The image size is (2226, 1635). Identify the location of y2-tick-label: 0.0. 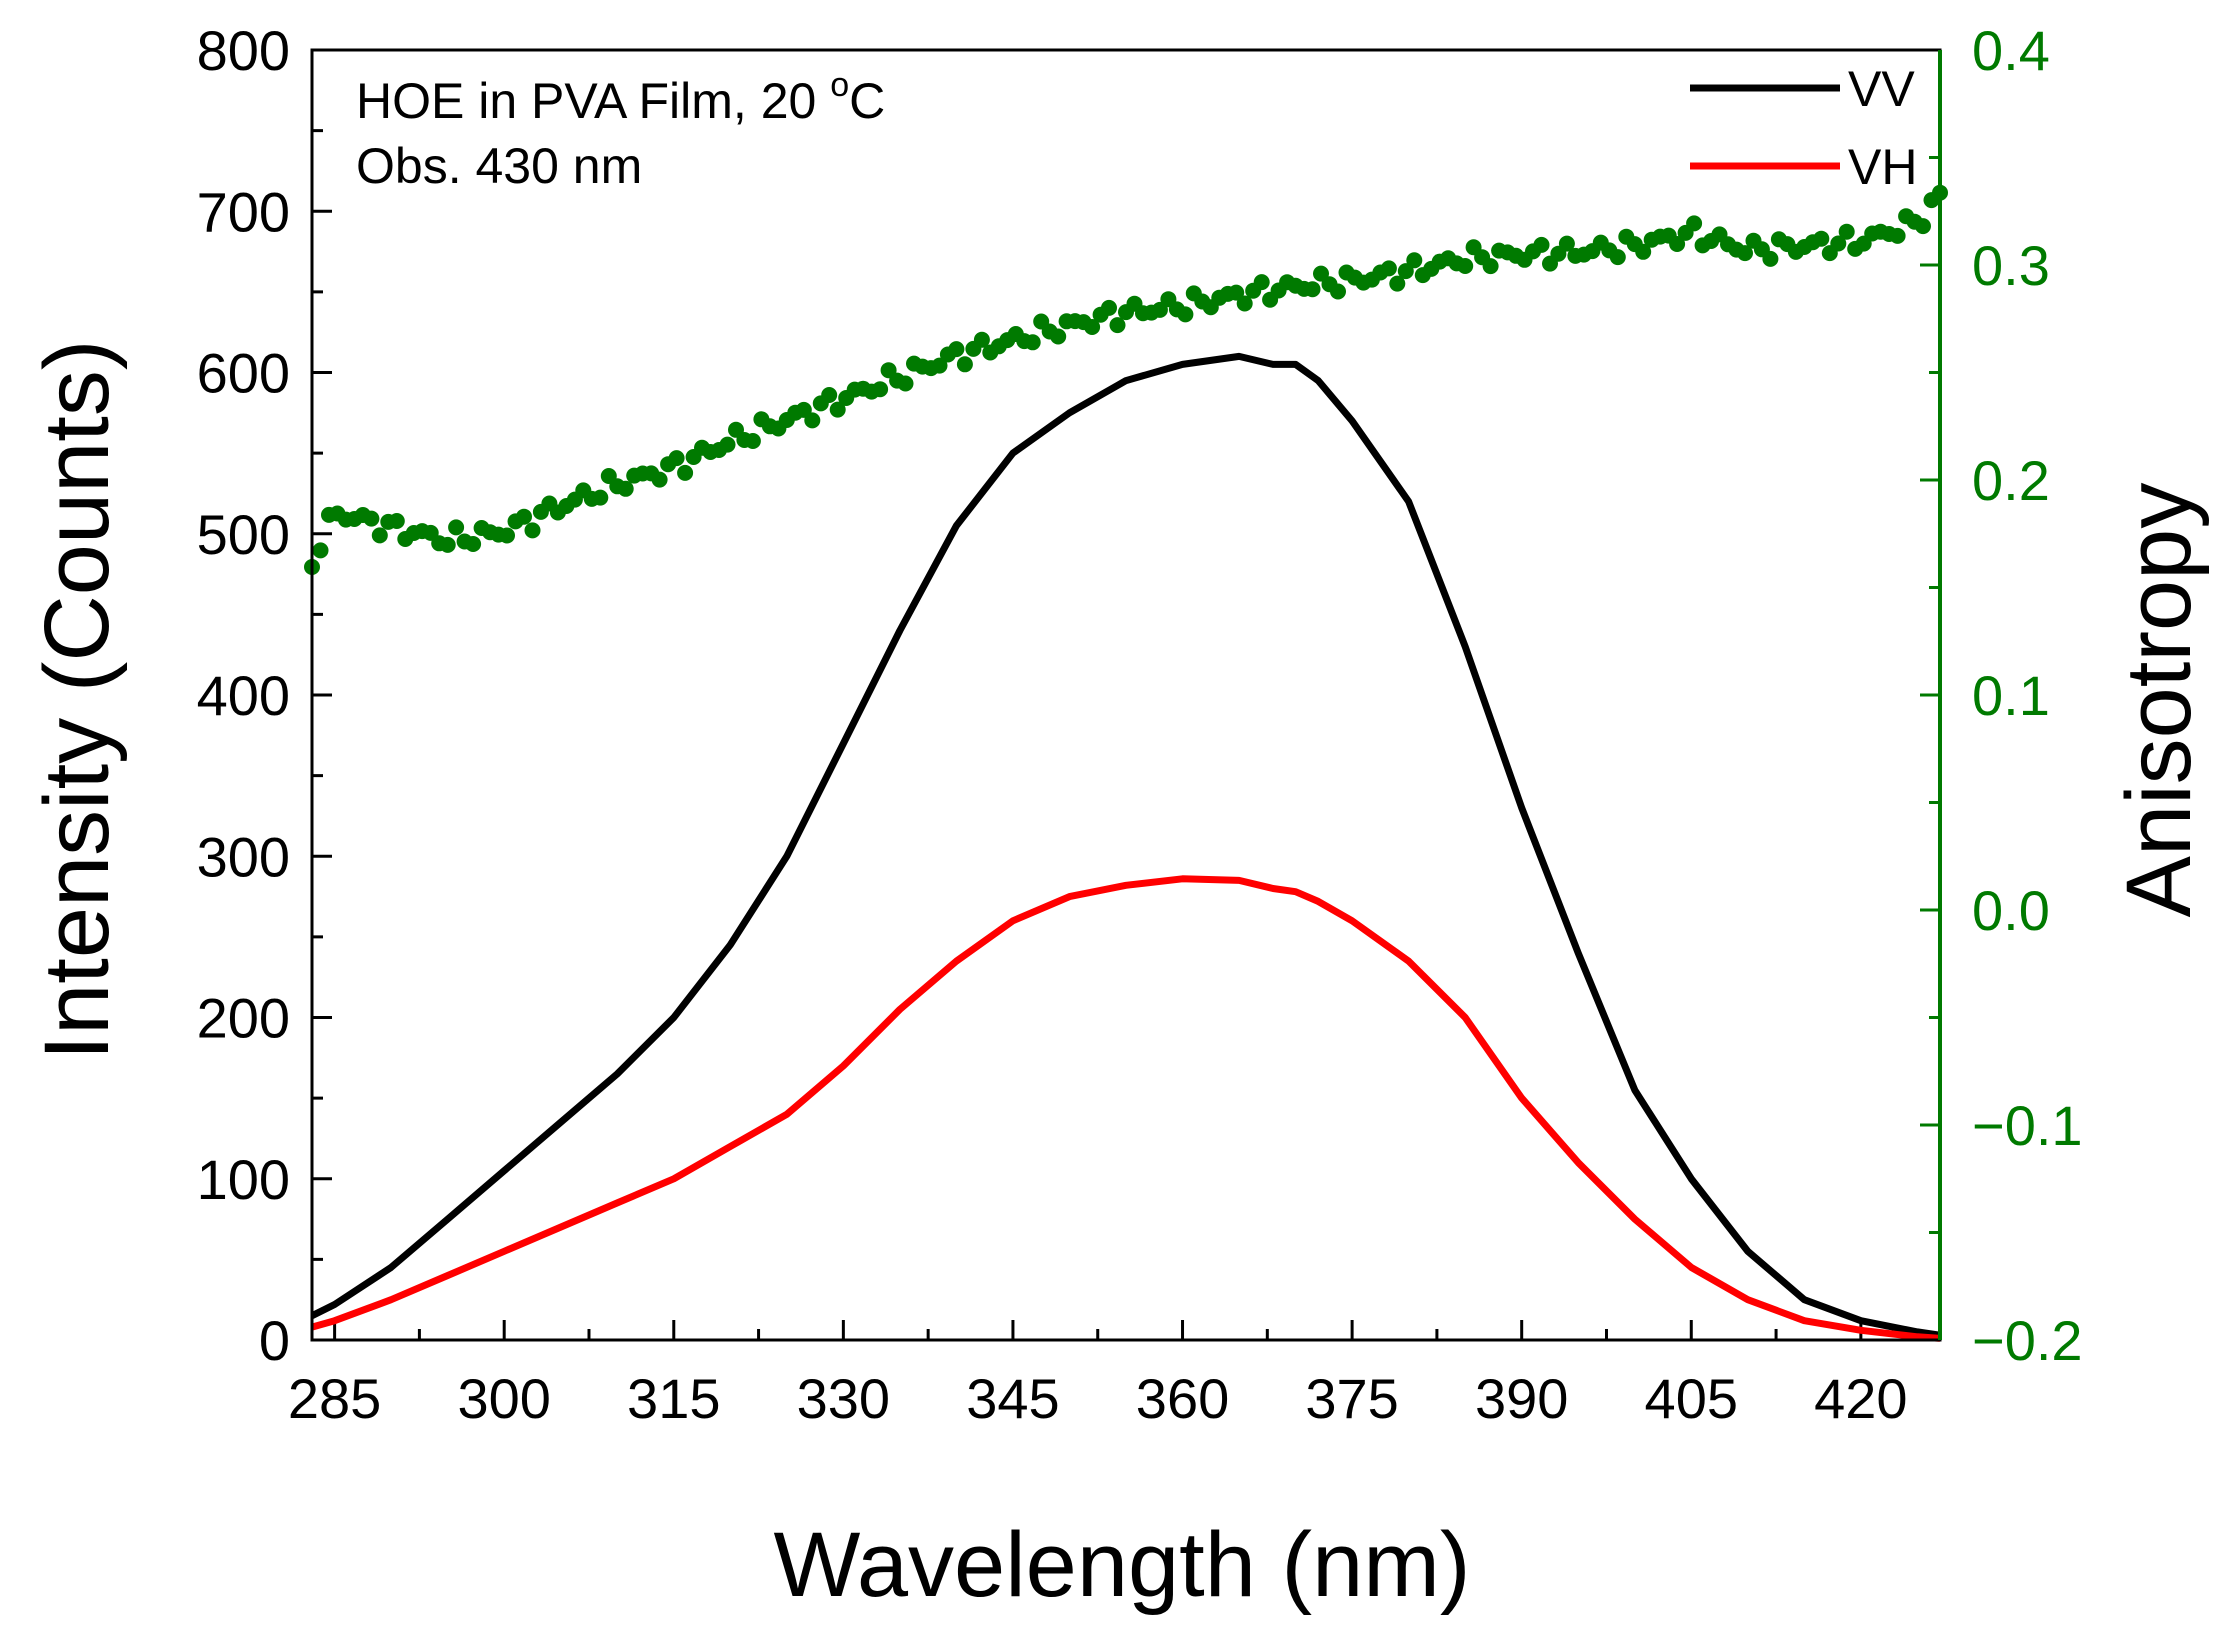
(2011, 910).